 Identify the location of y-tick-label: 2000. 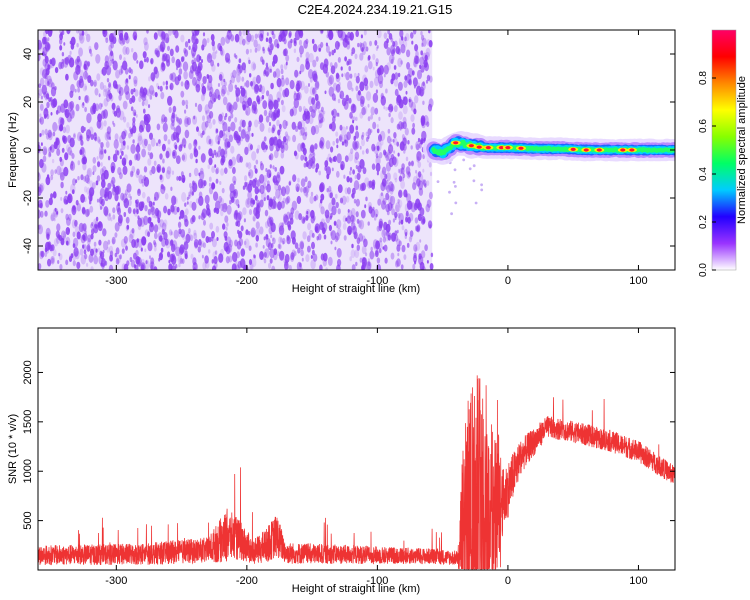
(28, 372).